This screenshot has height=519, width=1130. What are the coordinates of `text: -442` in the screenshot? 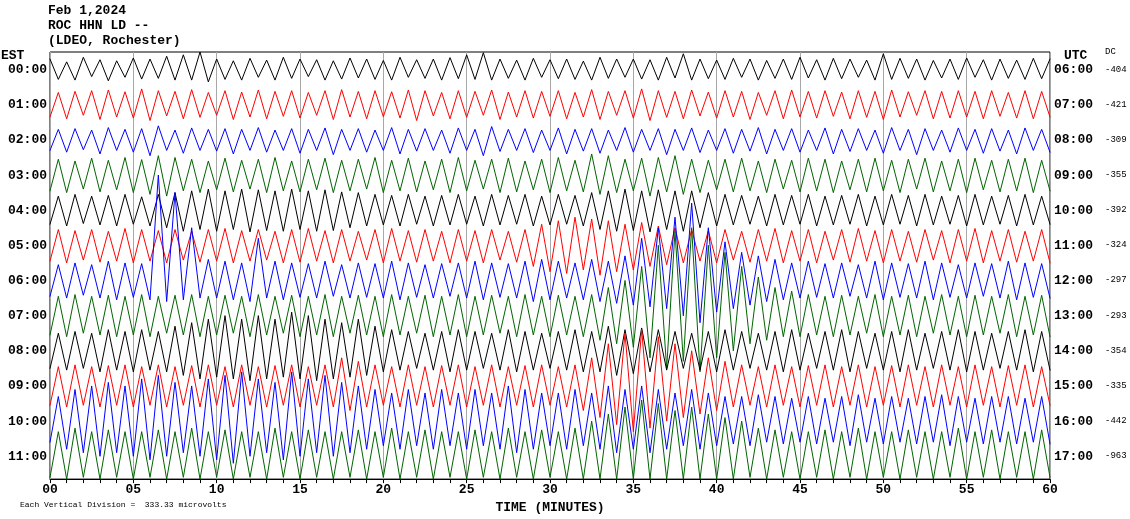 It's located at (1116, 421).